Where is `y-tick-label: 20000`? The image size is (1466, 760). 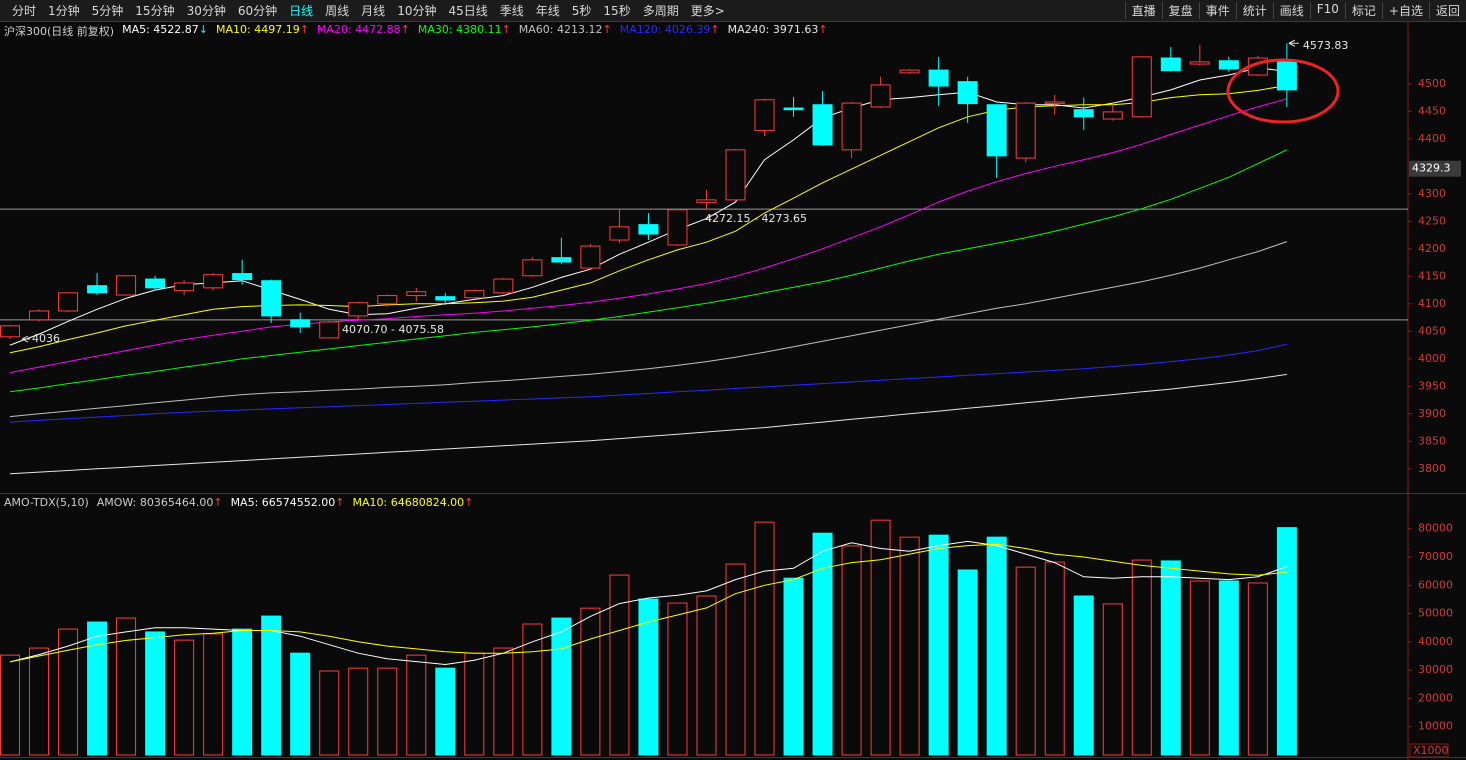
y-tick-label: 20000 is located at coordinates (1435, 697).